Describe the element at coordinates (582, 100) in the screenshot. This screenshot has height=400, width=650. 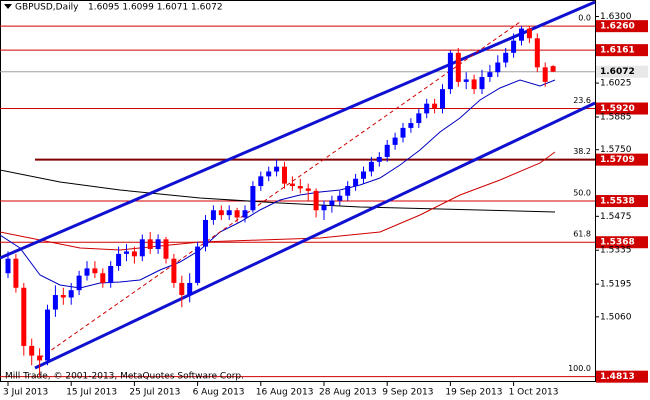
I see `fib-label: 23.6` at that location.